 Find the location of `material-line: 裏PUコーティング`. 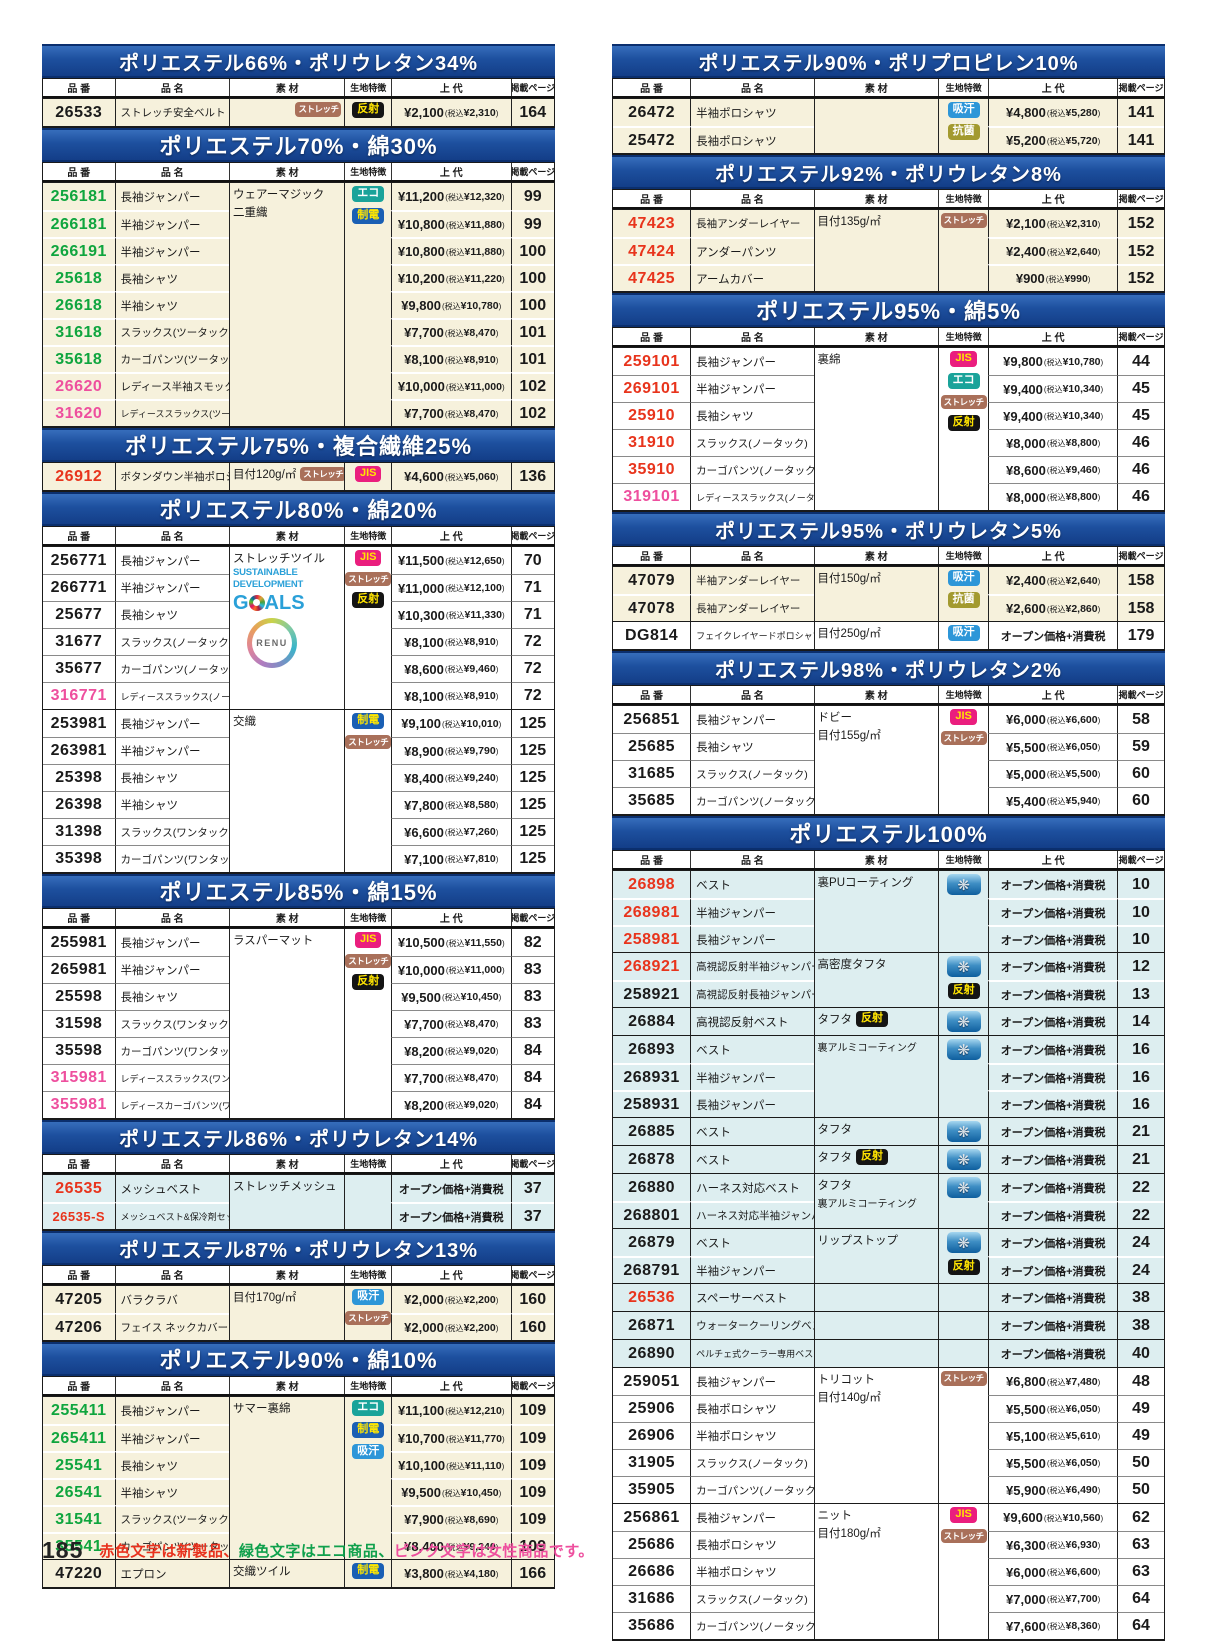

material-line: 裏PUコーティング is located at coordinates (865, 883).